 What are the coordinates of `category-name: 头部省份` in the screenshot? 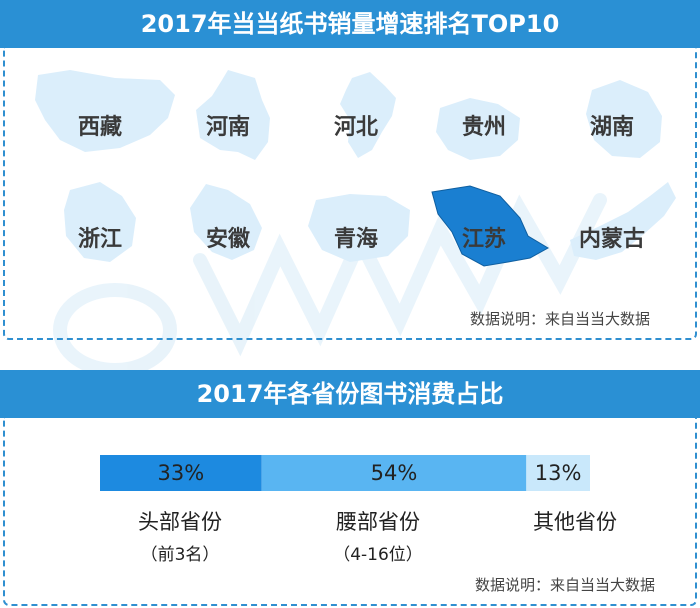 It's located at (180, 522).